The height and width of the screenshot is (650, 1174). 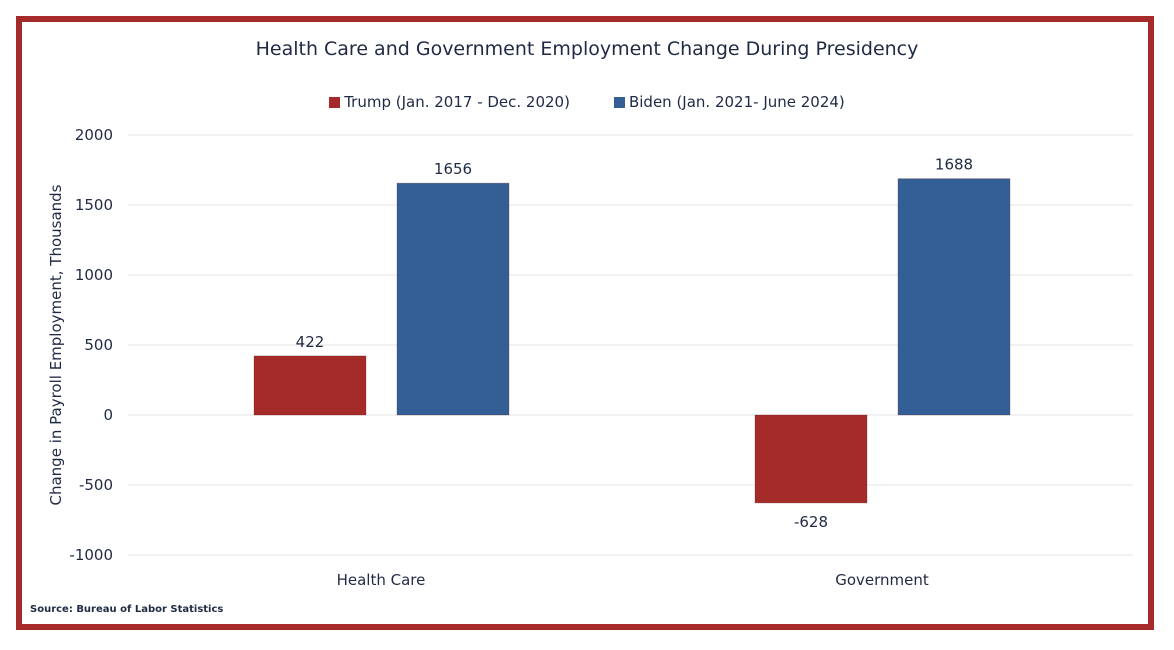 I want to click on data-label: 1688, so click(x=954, y=165).